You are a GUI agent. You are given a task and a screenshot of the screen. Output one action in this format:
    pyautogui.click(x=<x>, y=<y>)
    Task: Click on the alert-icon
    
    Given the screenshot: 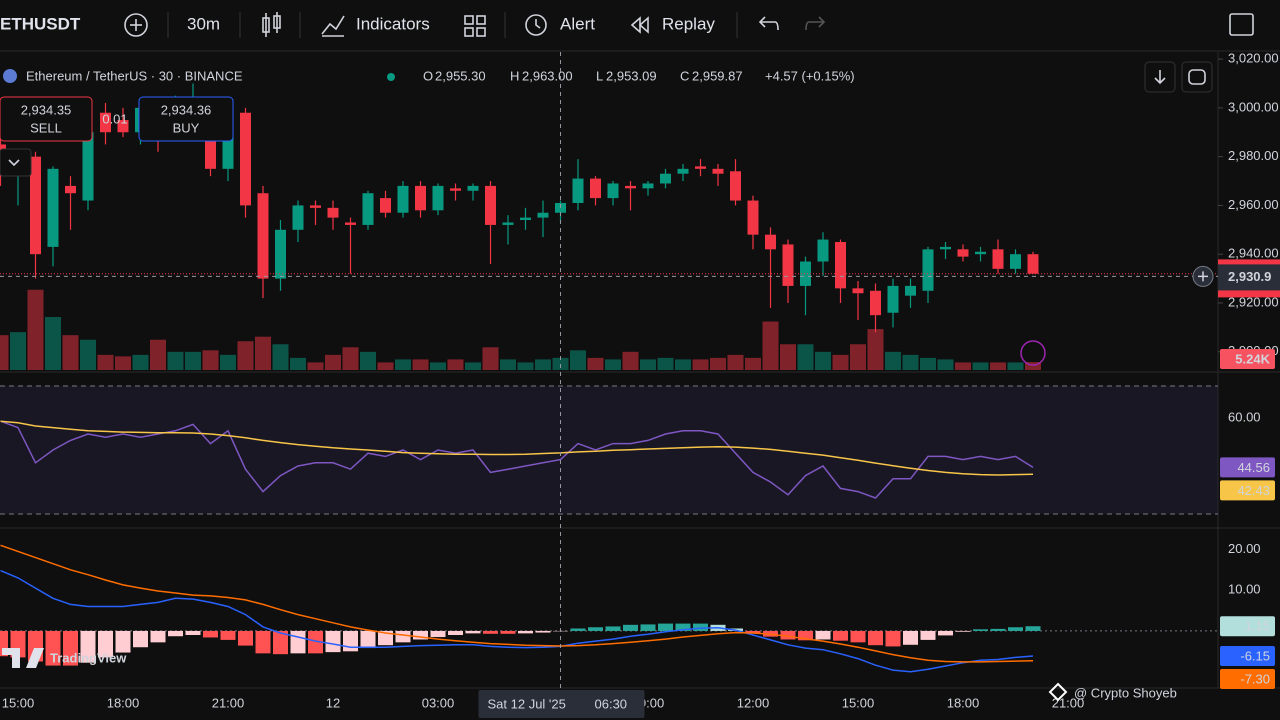 What is the action you would take?
    pyautogui.click(x=536, y=25)
    